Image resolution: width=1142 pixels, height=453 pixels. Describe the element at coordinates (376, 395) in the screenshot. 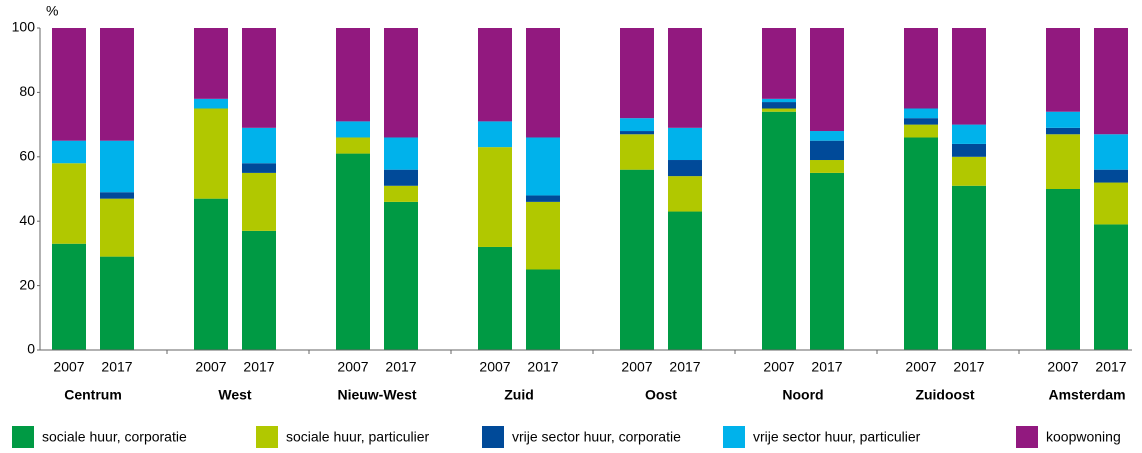

I see `group-label: Nieuw-West` at that location.